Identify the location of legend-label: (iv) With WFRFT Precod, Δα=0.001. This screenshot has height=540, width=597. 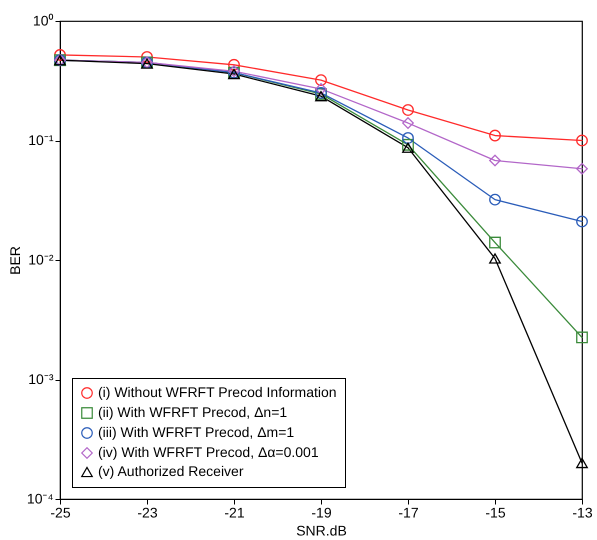
(208, 452).